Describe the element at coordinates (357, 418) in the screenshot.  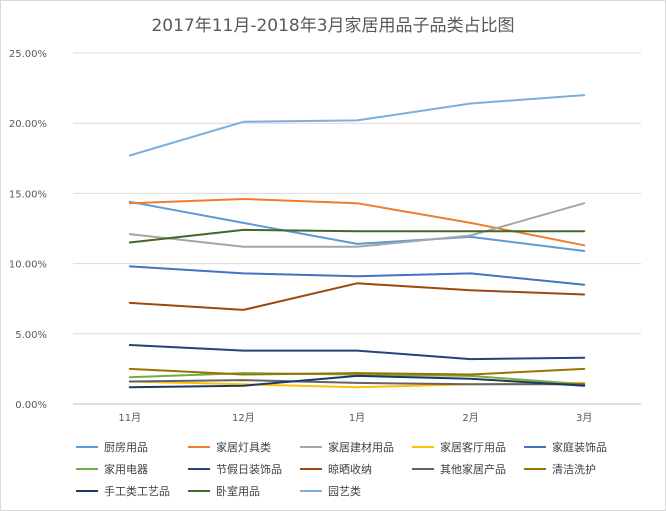
I see `x-tick-label: 1月` at that location.